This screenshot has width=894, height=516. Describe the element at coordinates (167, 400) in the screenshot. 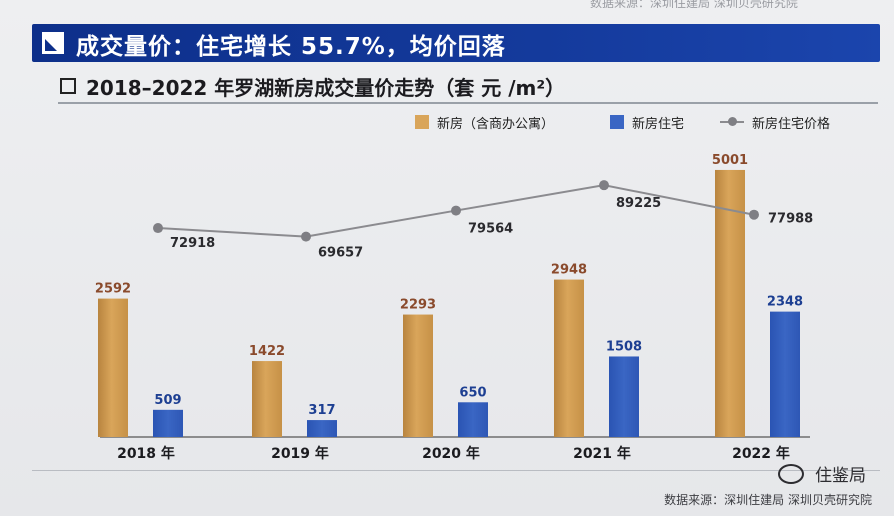

I see `data-label-residential: 509` at that location.